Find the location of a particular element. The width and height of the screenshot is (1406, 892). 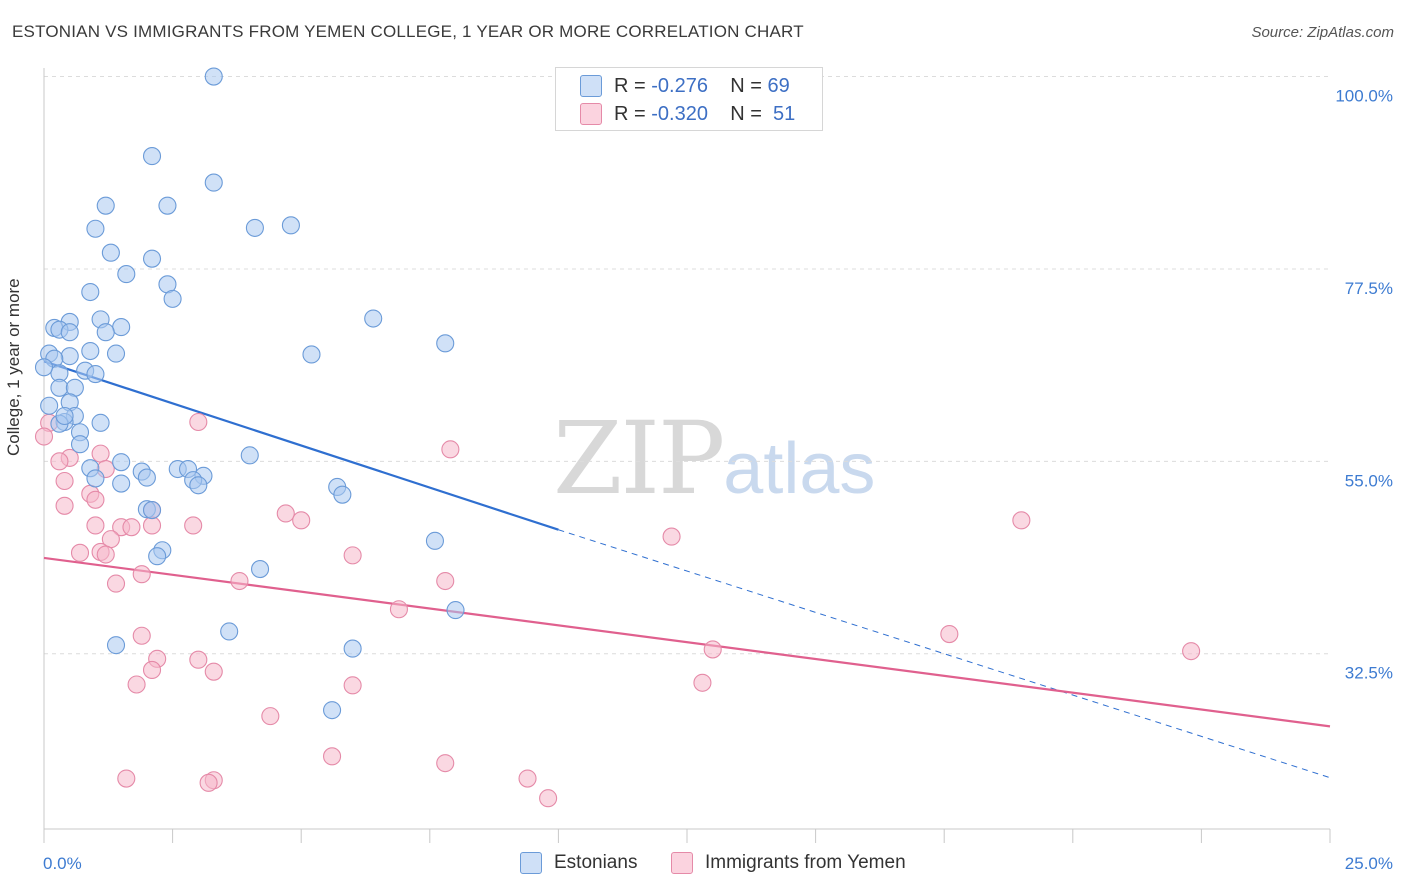

watermark-atlas: atlas is located at coordinates (799, 469).